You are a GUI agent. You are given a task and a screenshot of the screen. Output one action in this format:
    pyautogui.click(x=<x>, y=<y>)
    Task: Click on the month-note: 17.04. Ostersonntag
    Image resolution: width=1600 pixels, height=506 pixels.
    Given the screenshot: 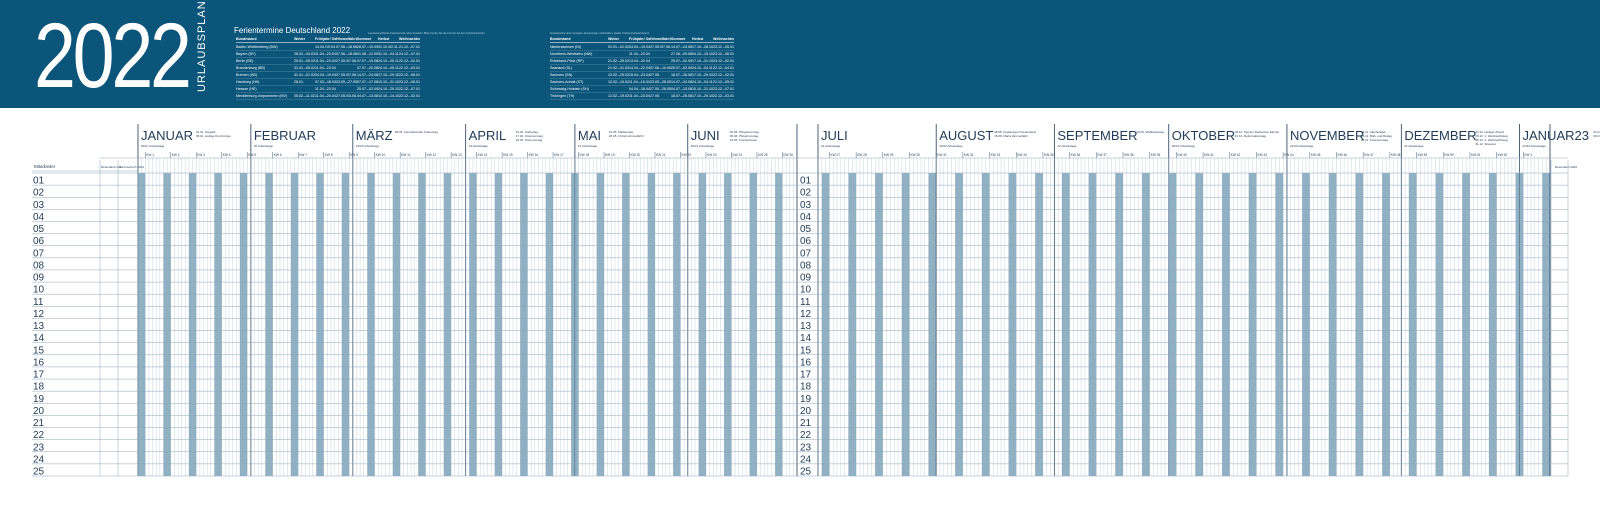 What is the action you would take?
    pyautogui.click(x=530, y=136)
    